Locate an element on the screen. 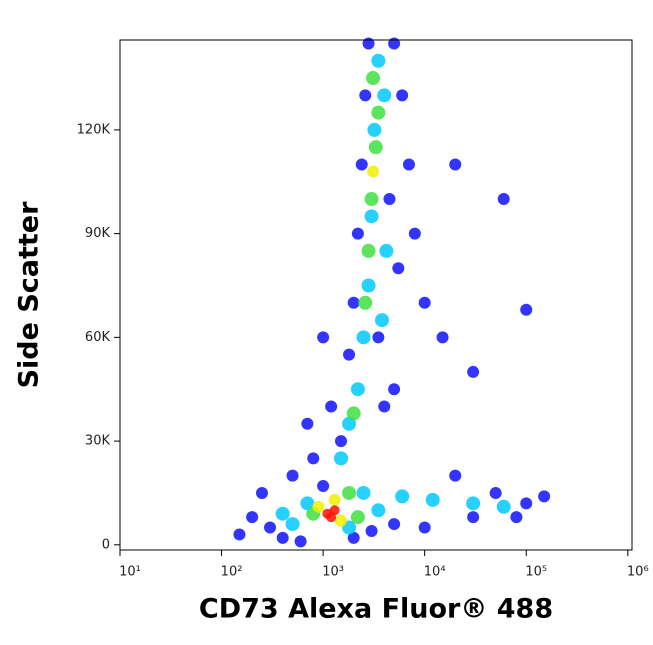 The height and width of the screenshot is (645, 653). y-axis-title: Side Scatter is located at coordinates (29, 295).